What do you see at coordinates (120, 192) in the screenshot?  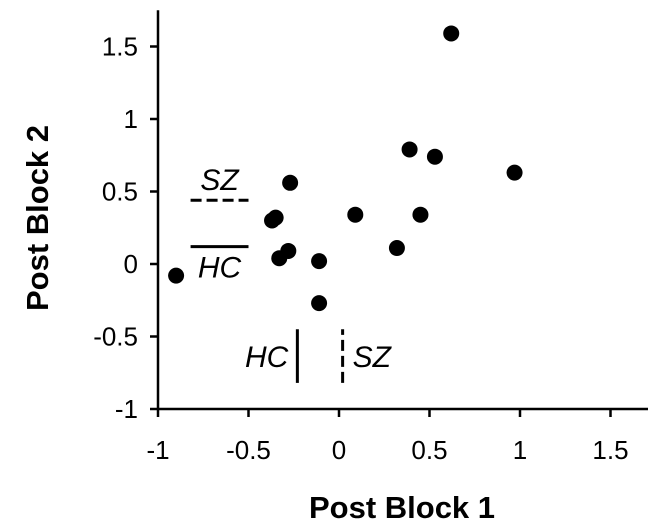 I see `y-tick-label: 0.5` at bounding box center [120, 192].